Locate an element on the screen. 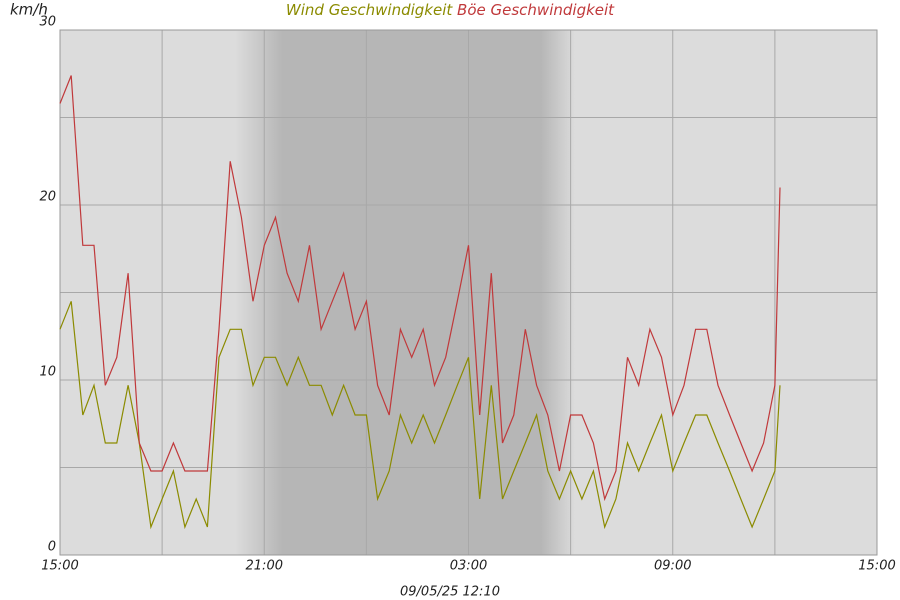  y-tick-label: 10 is located at coordinates (47, 372).